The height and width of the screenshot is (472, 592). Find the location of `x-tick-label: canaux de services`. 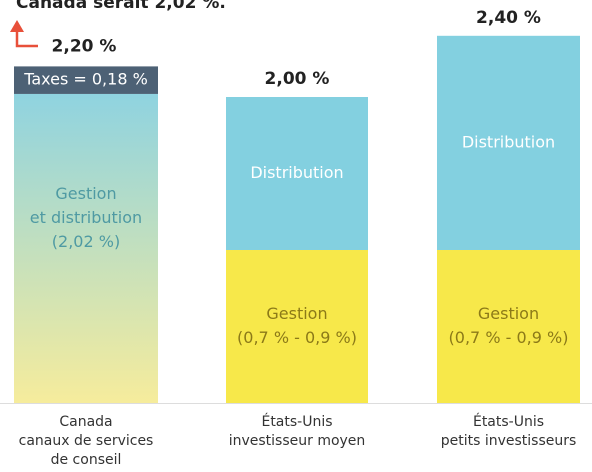

x-tick-label: canaux de services is located at coordinates (86, 441).